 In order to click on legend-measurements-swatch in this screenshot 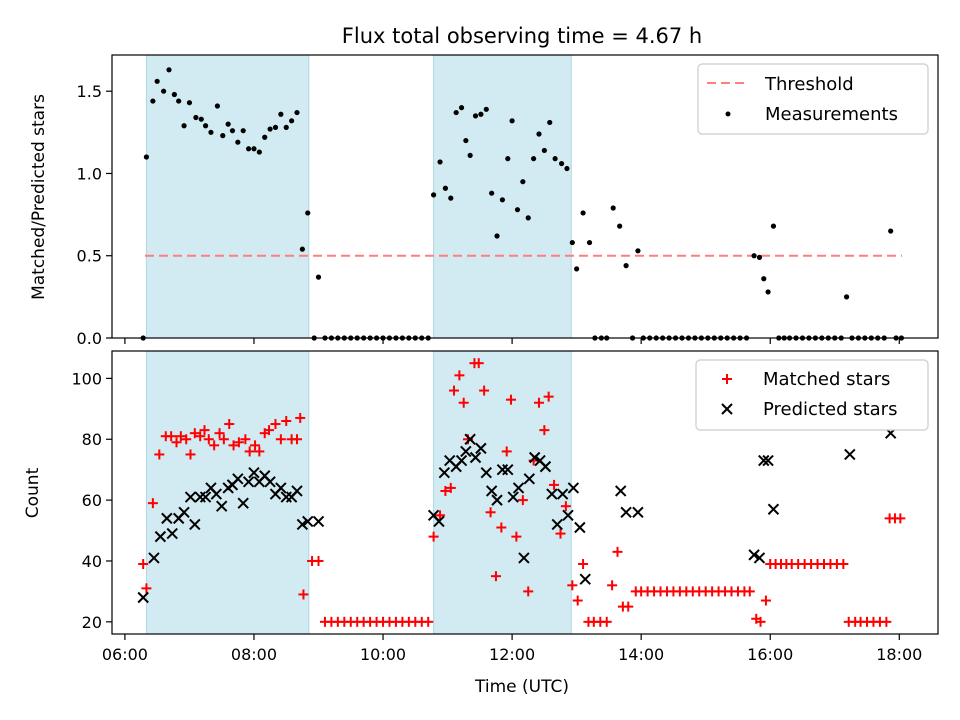, I will do `click(728, 114)`.